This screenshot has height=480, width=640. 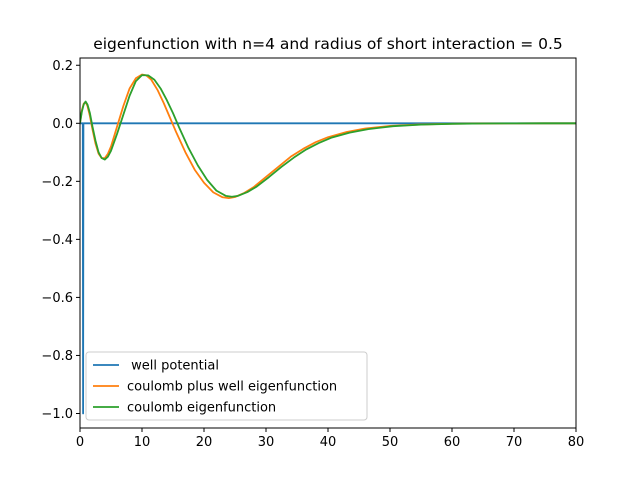 What do you see at coordinates (57, 298) in the screenshot?
I see `y-tick-label: −0.6` at bounding box center [57, 298].